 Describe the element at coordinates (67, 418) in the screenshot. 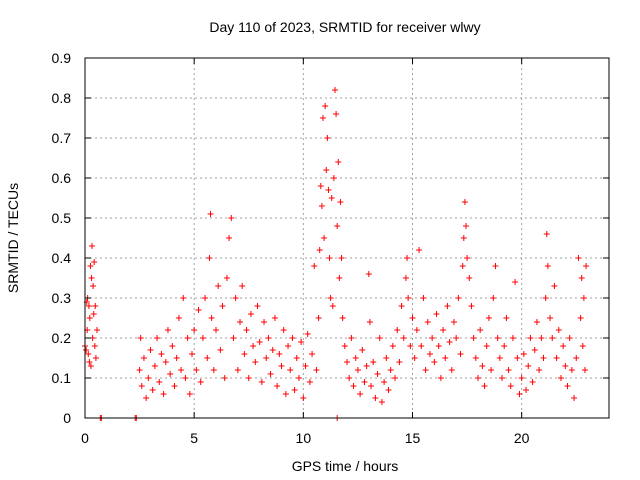

I see `y-tick-label: 0` at that location.